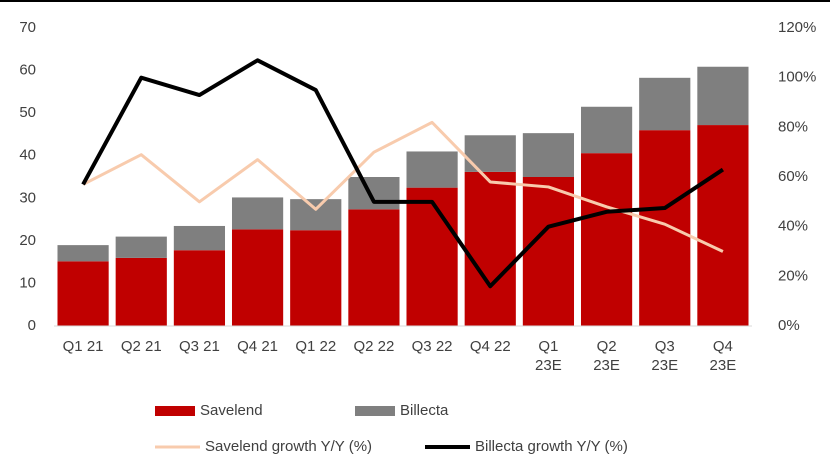 Image resolution: width=830 pixels, height=458 pixels. I want to click on legend-label: Billecta, so click(424, 410).